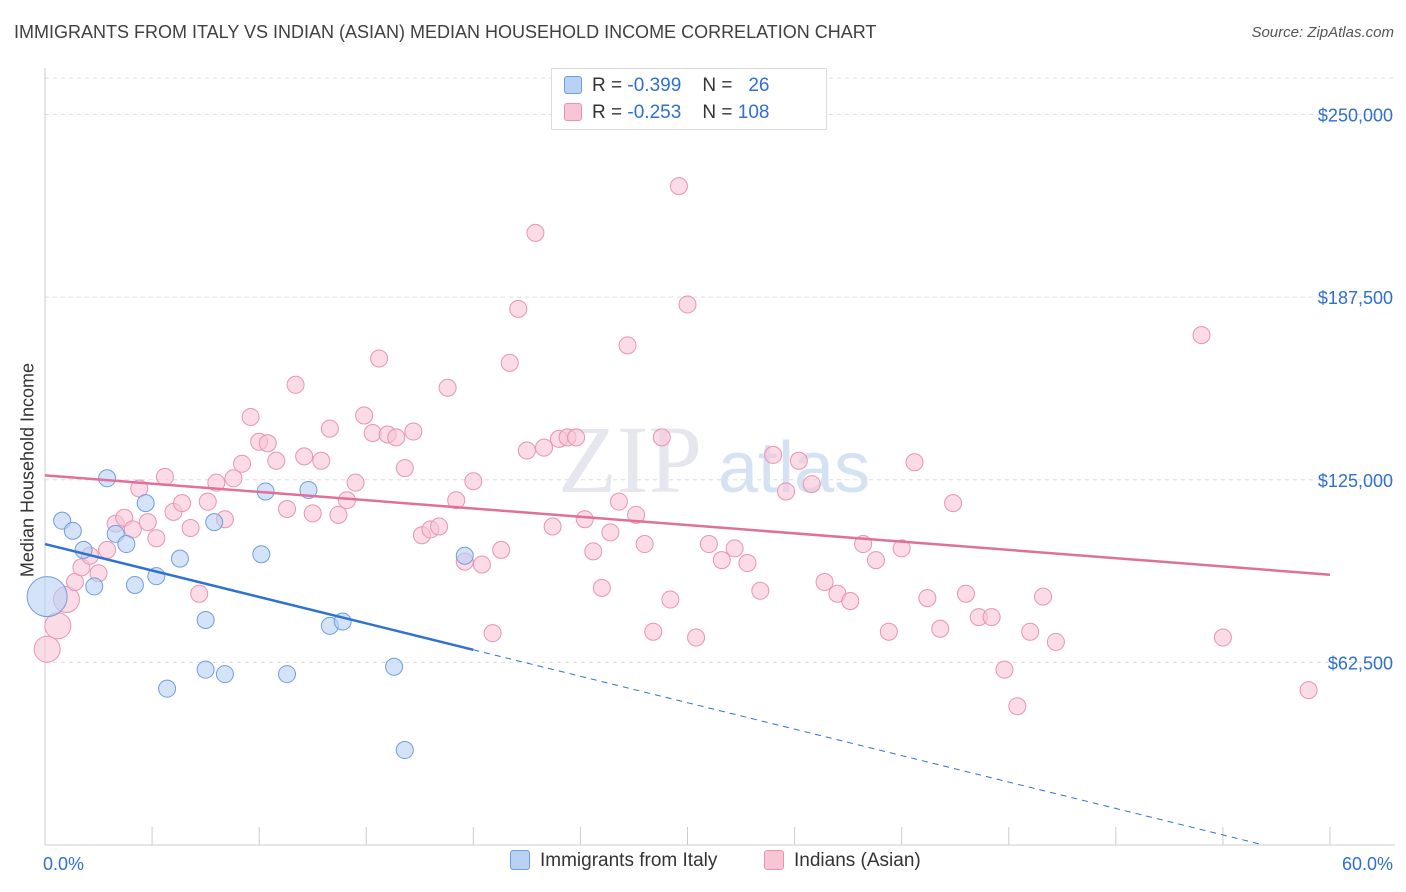 Image resolution: width=1406 pixels, height=892 pixels. I want to click on y-tick-label-1: $125,000, so click(1355, 481).